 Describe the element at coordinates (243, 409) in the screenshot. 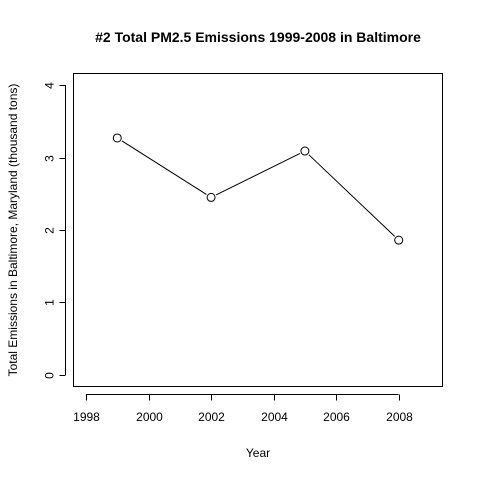

I see `x-axis: 1998 2000 2002 2004 2006 2008` at that location.